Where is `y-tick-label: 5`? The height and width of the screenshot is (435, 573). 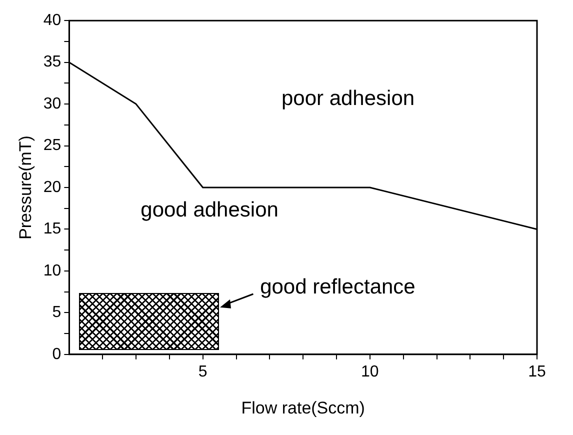 y-tick-label: 5 is located at coordinates (57, 313).